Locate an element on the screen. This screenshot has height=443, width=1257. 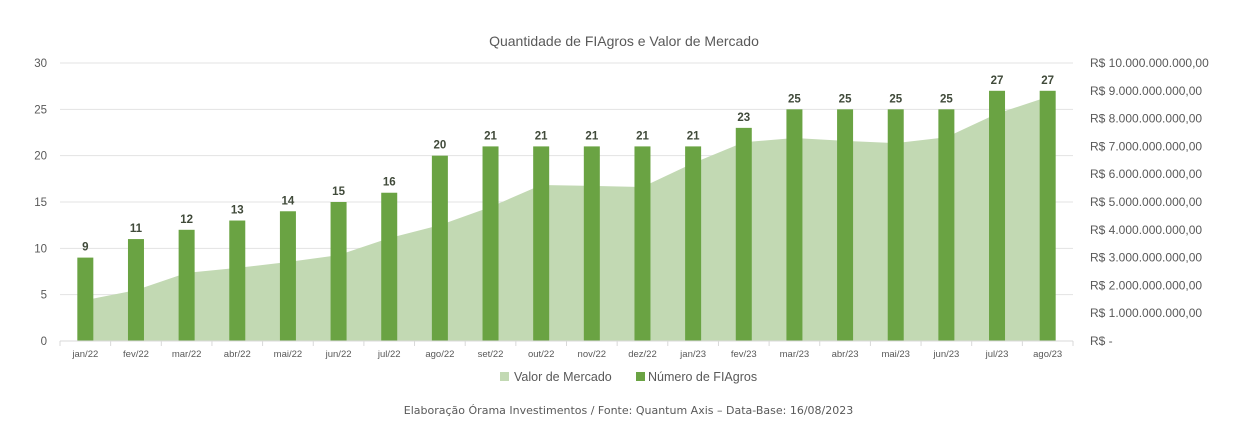
x-axis-tick-label: mar/22 is located at coordinates (187, 354).